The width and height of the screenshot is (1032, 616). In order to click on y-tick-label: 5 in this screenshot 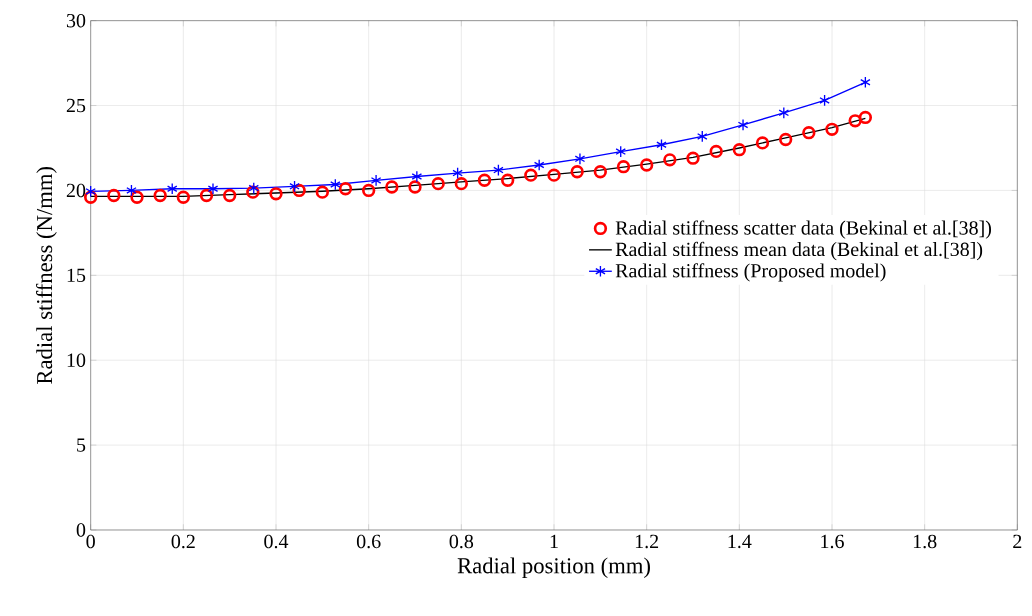, I will do `click(81, 445)`.